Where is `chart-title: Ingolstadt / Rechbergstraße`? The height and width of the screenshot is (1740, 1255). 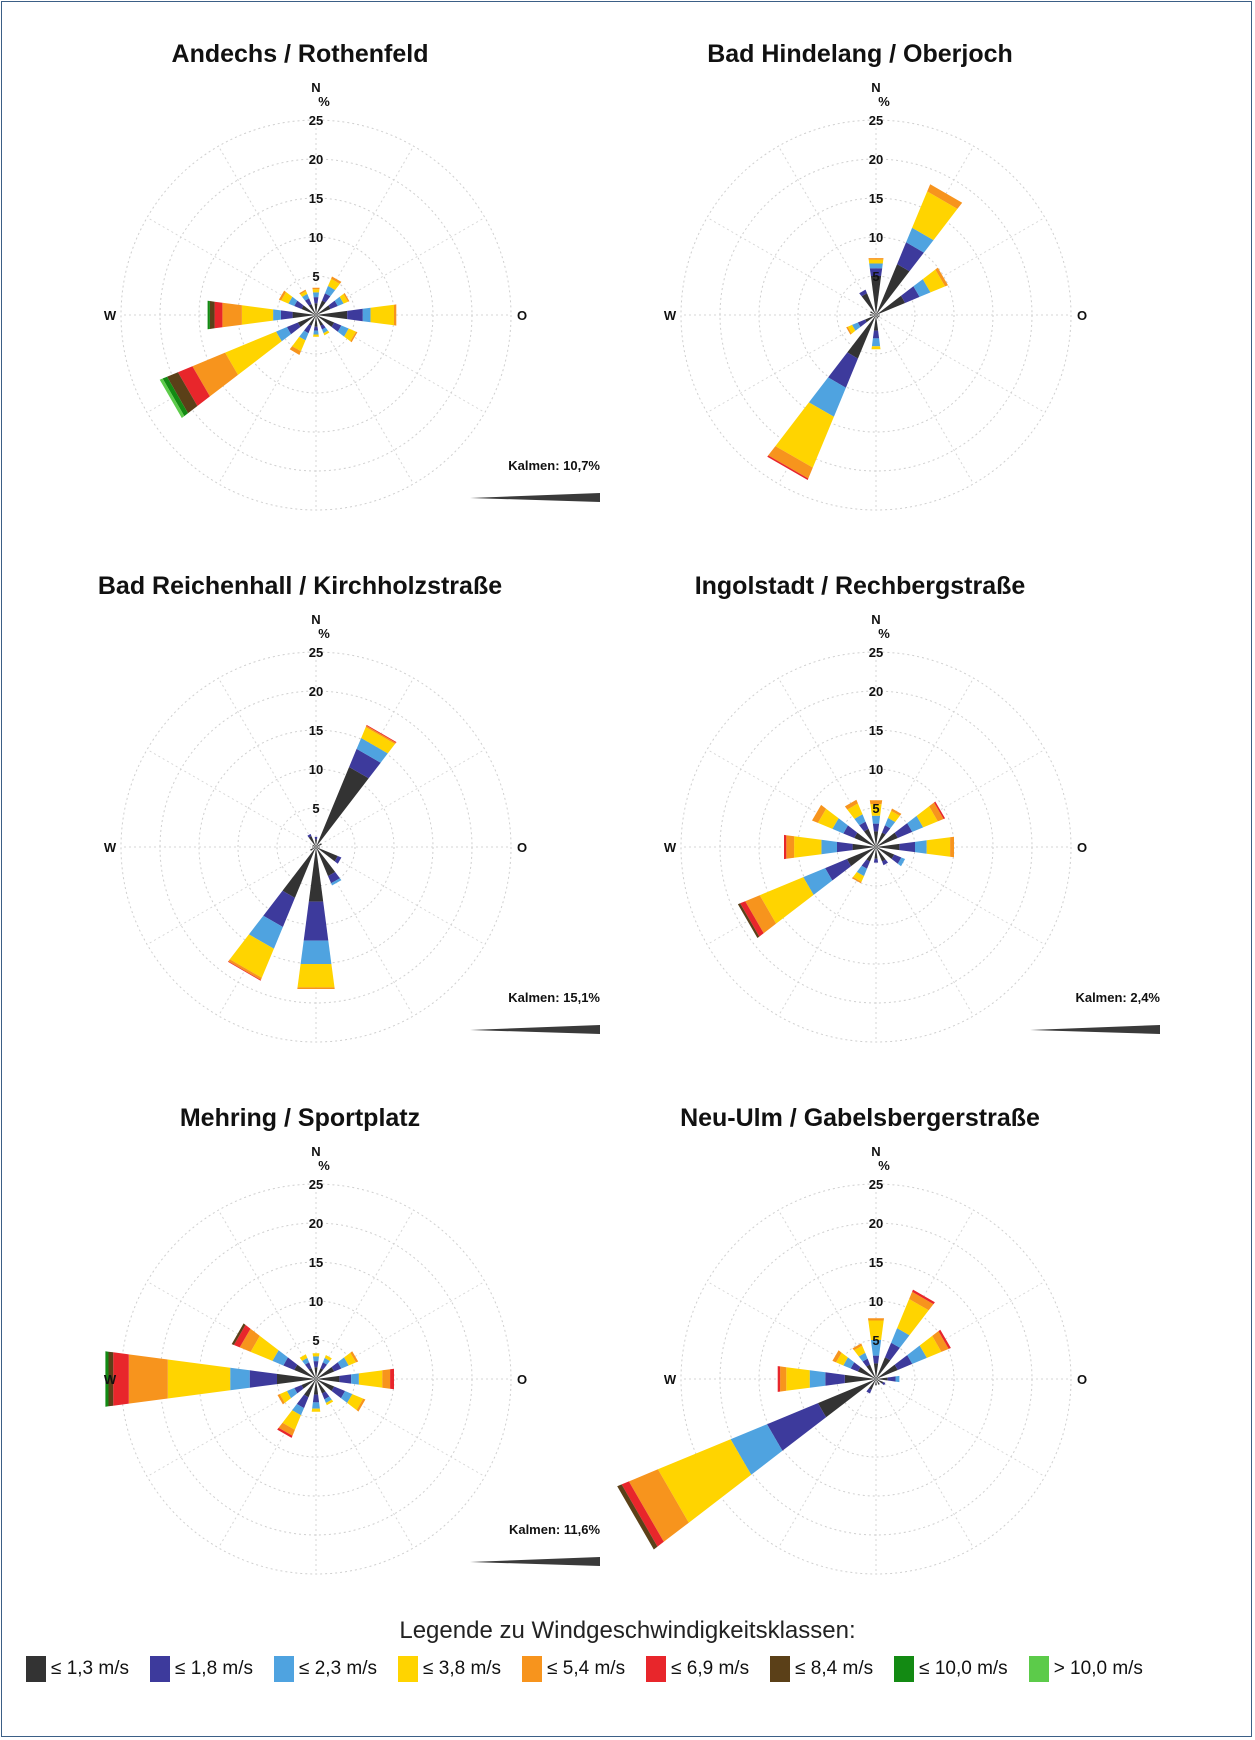
chart-title: Ingolstadt / Rechbergstraße is located at coordinates (860, 586).